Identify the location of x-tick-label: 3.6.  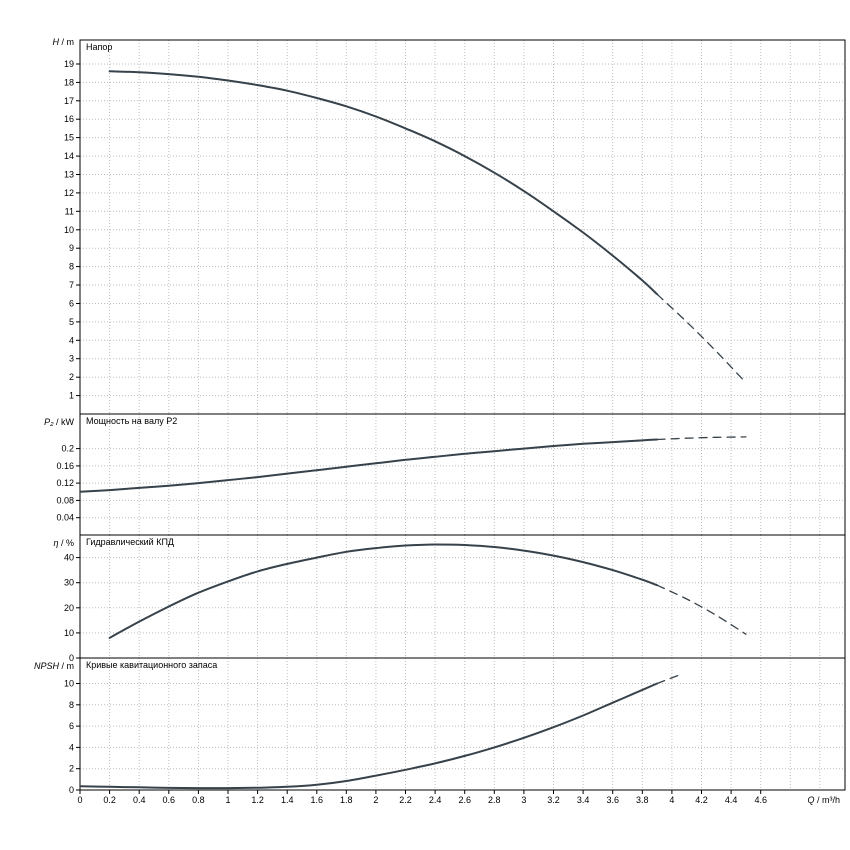
(612, 800).